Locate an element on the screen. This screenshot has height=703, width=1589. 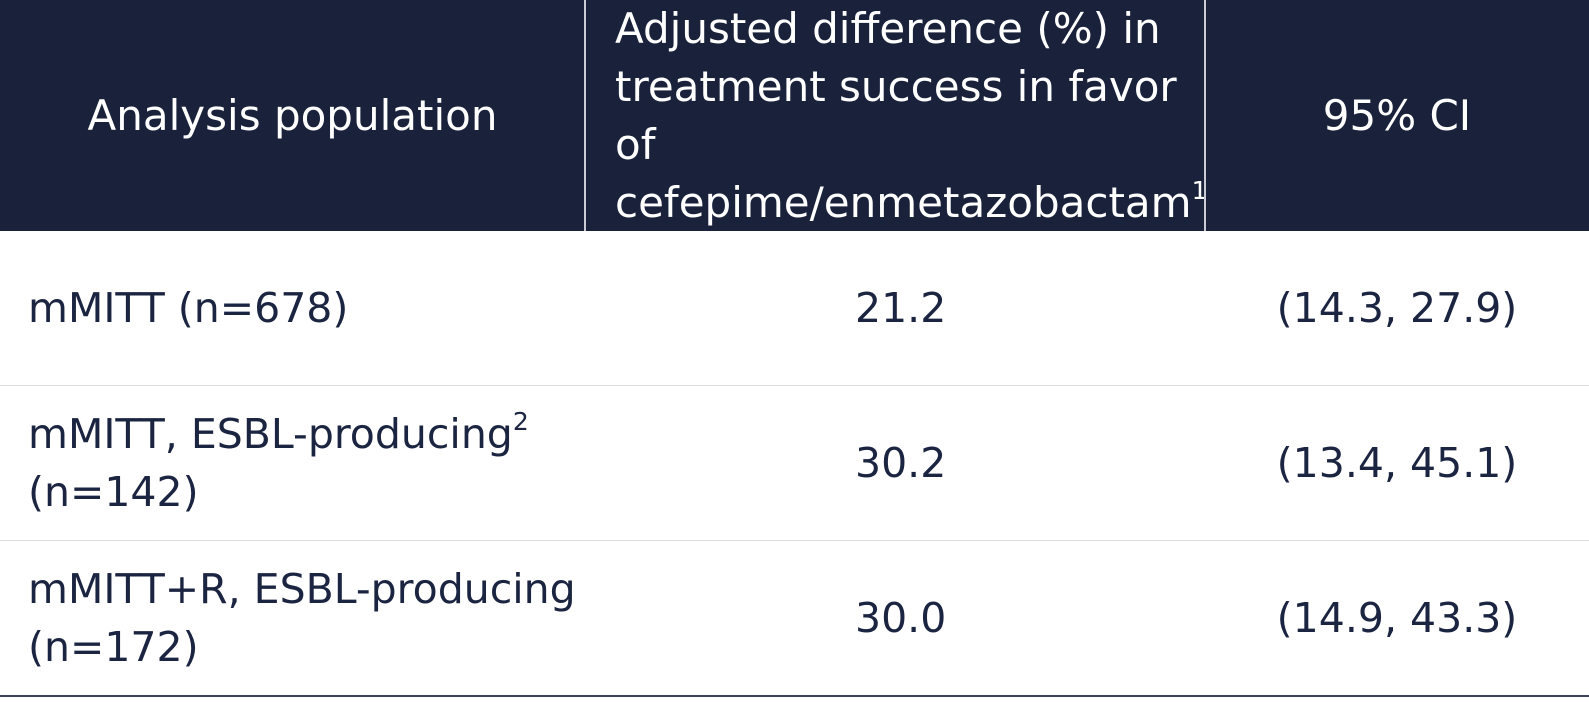
population-line: mMITT+R, ESBL-producing is located at coordinates (302, 589).